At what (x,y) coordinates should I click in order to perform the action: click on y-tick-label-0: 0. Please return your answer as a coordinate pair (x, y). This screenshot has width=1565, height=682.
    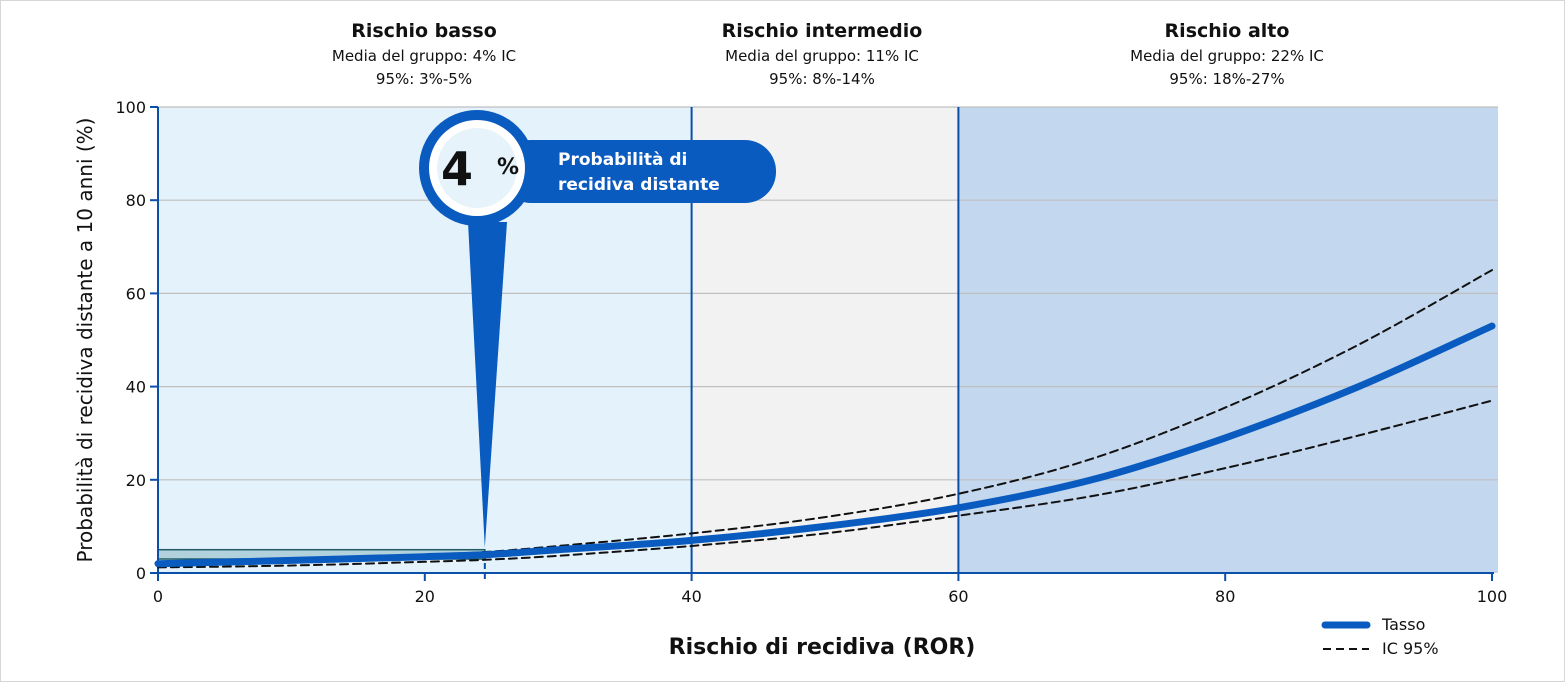
    Looking at the image, I should click on (141, 573).